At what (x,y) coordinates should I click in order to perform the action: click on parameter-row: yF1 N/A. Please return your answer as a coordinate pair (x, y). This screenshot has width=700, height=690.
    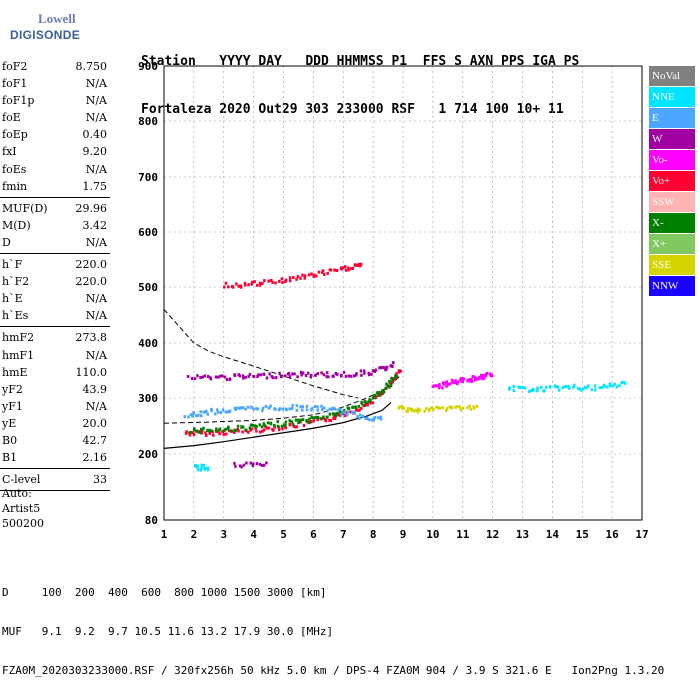
    Looking at the image, I should click on (55, 406).